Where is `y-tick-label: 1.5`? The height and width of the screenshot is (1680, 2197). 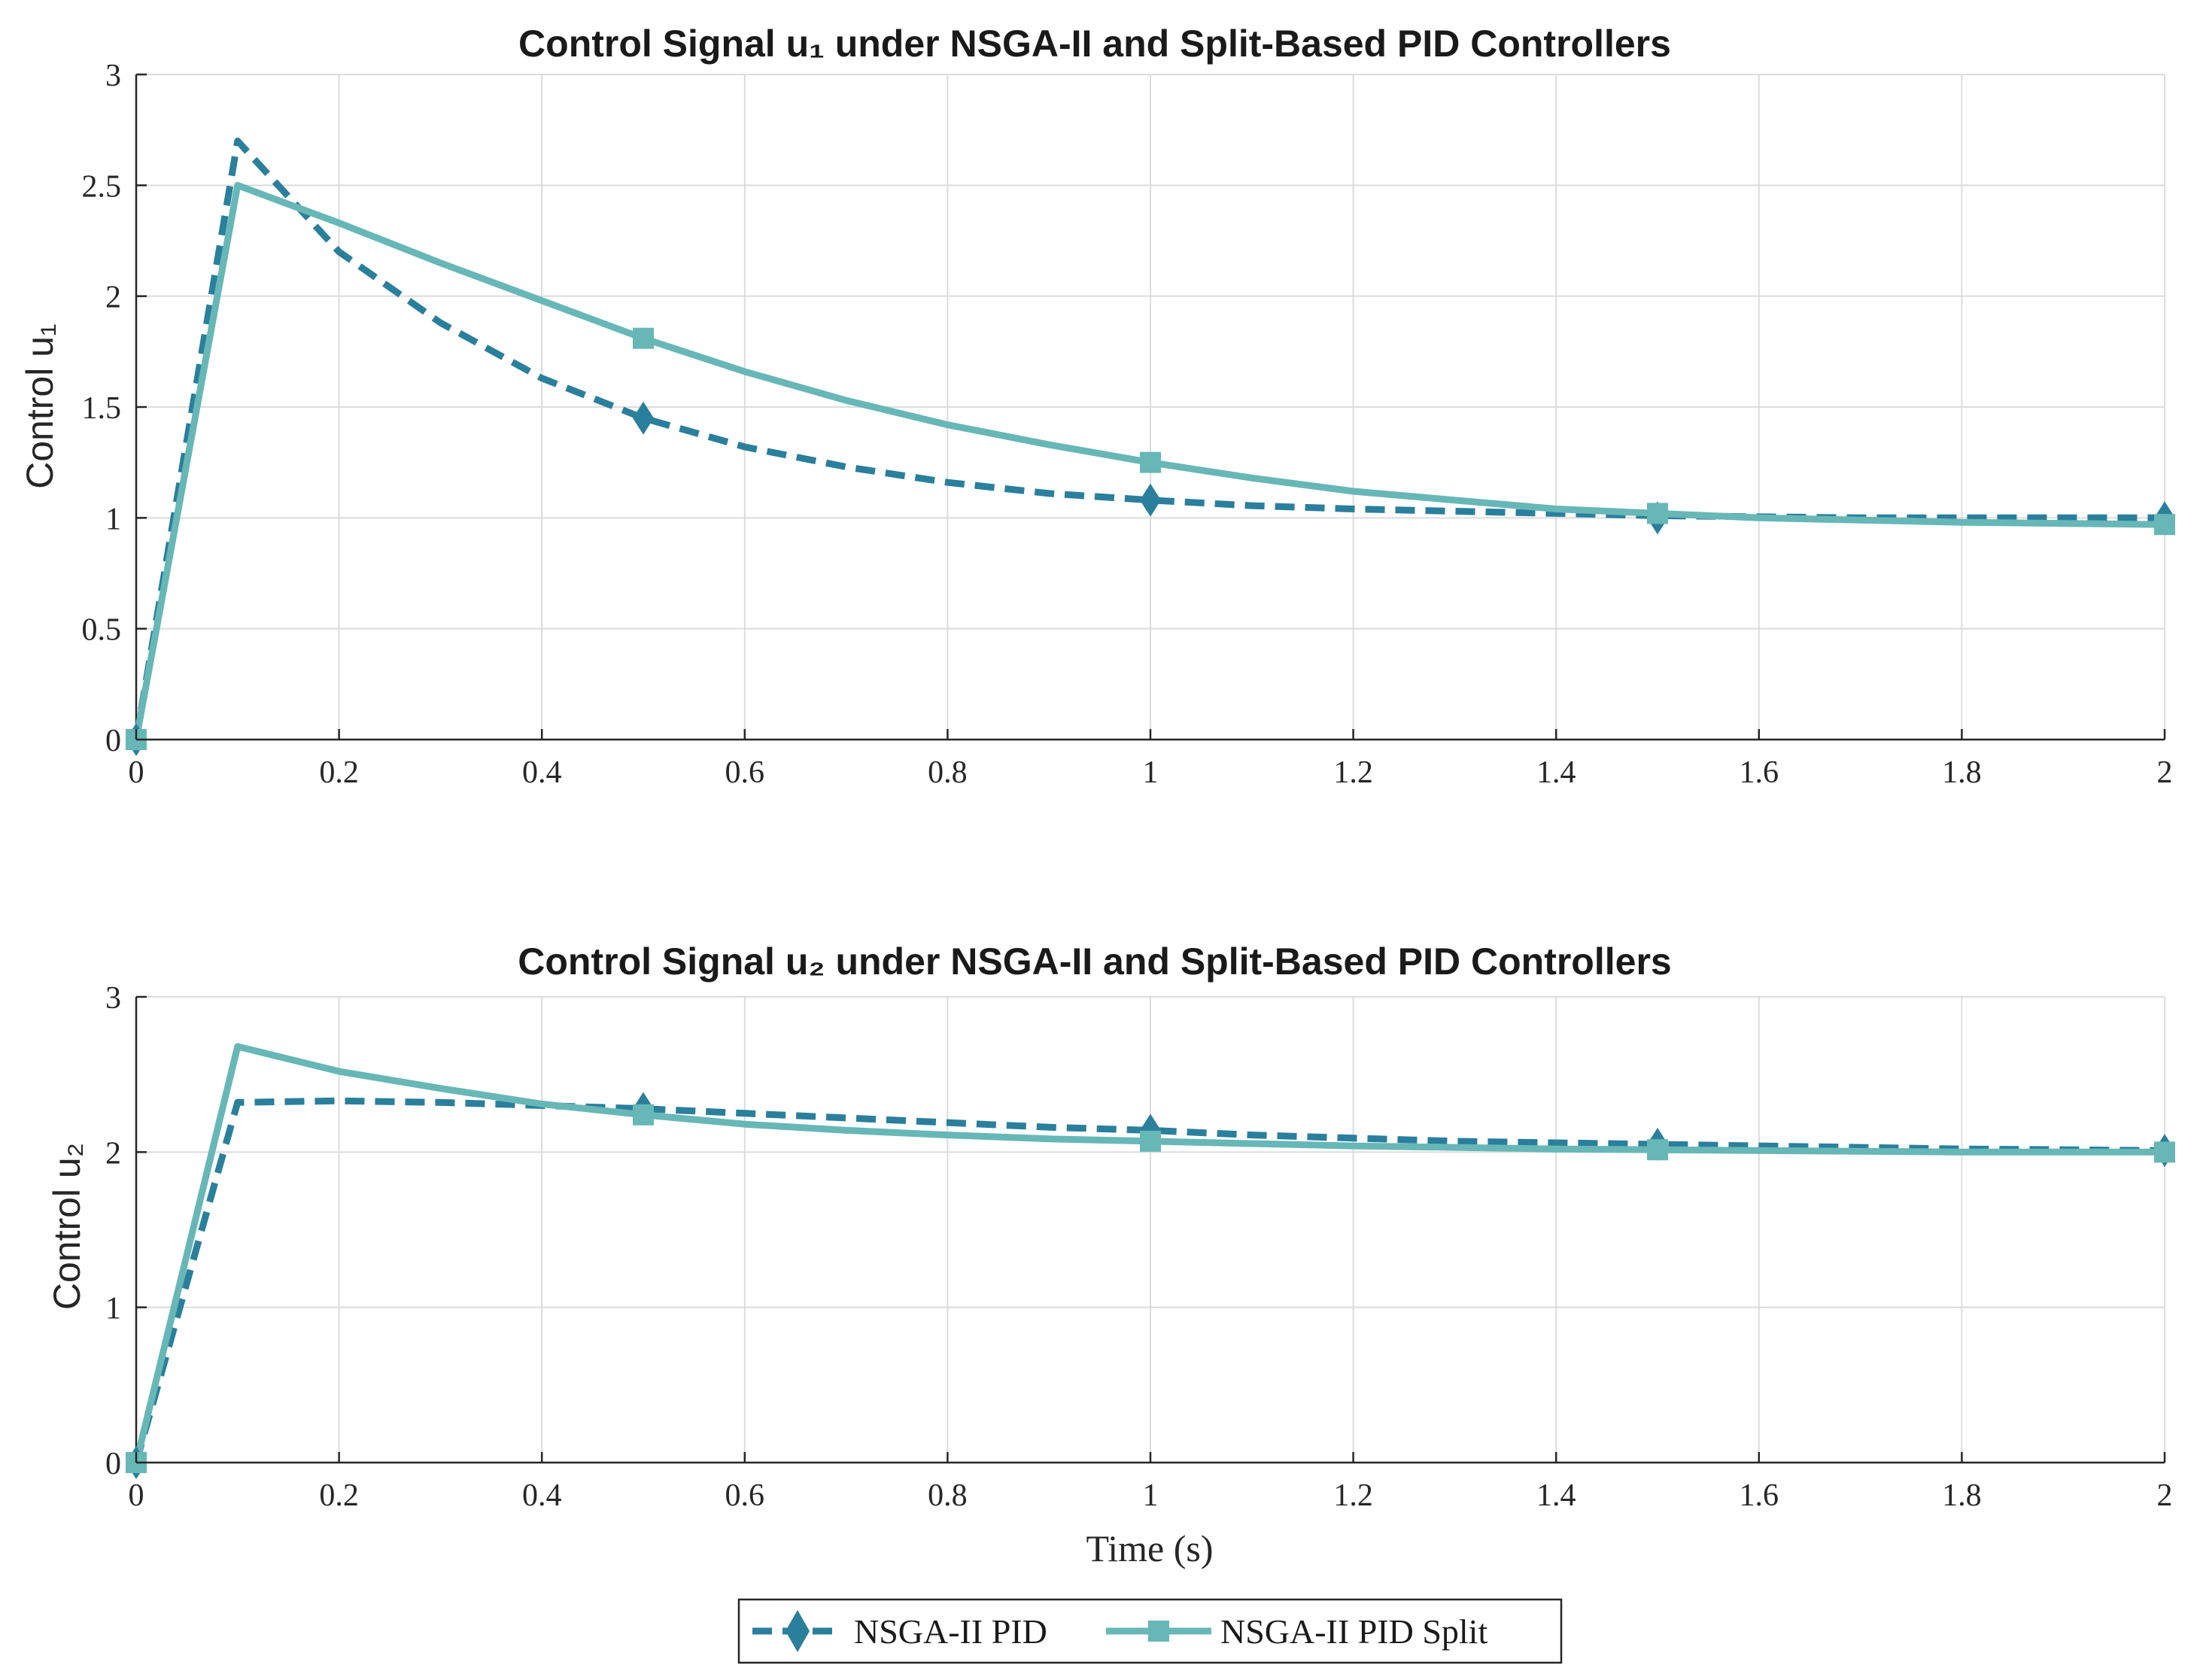 y-tick-label: 1.5 is located at coordinates (102, 408).